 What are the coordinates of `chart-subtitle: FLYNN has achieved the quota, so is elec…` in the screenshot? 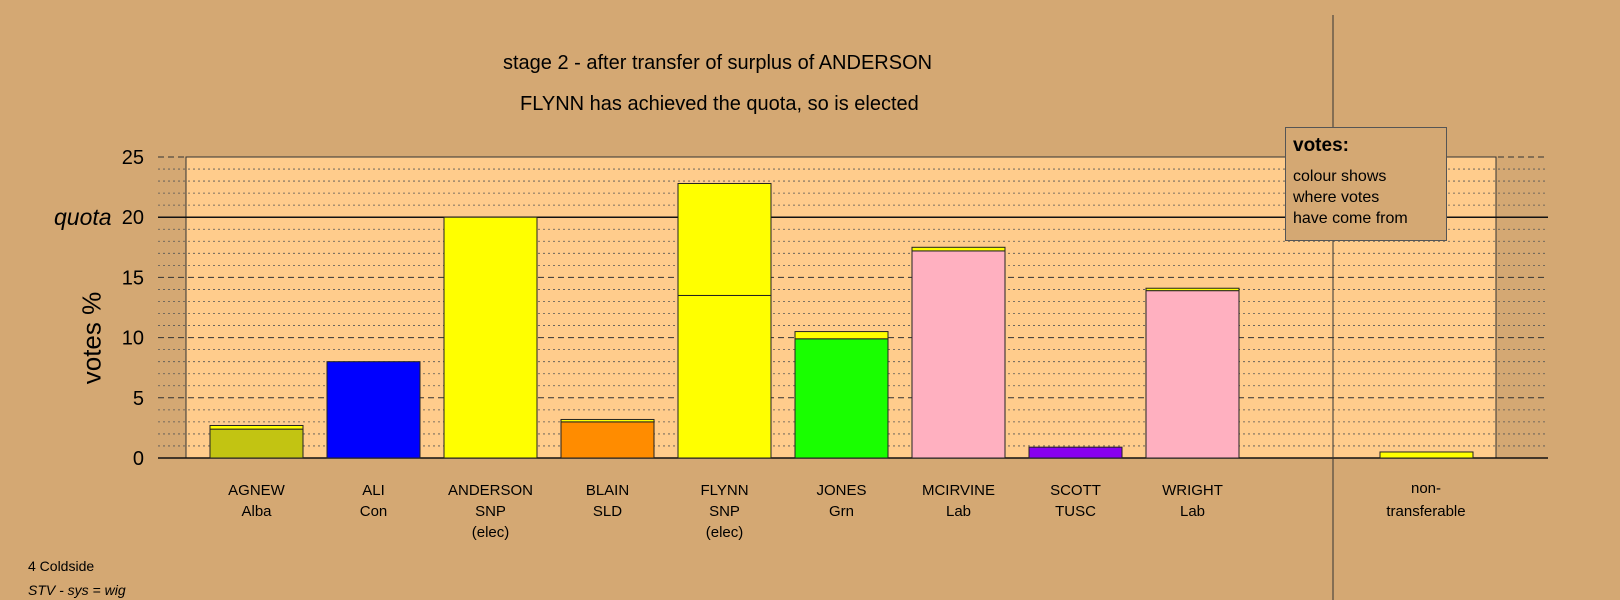 It's located at (719, 104).